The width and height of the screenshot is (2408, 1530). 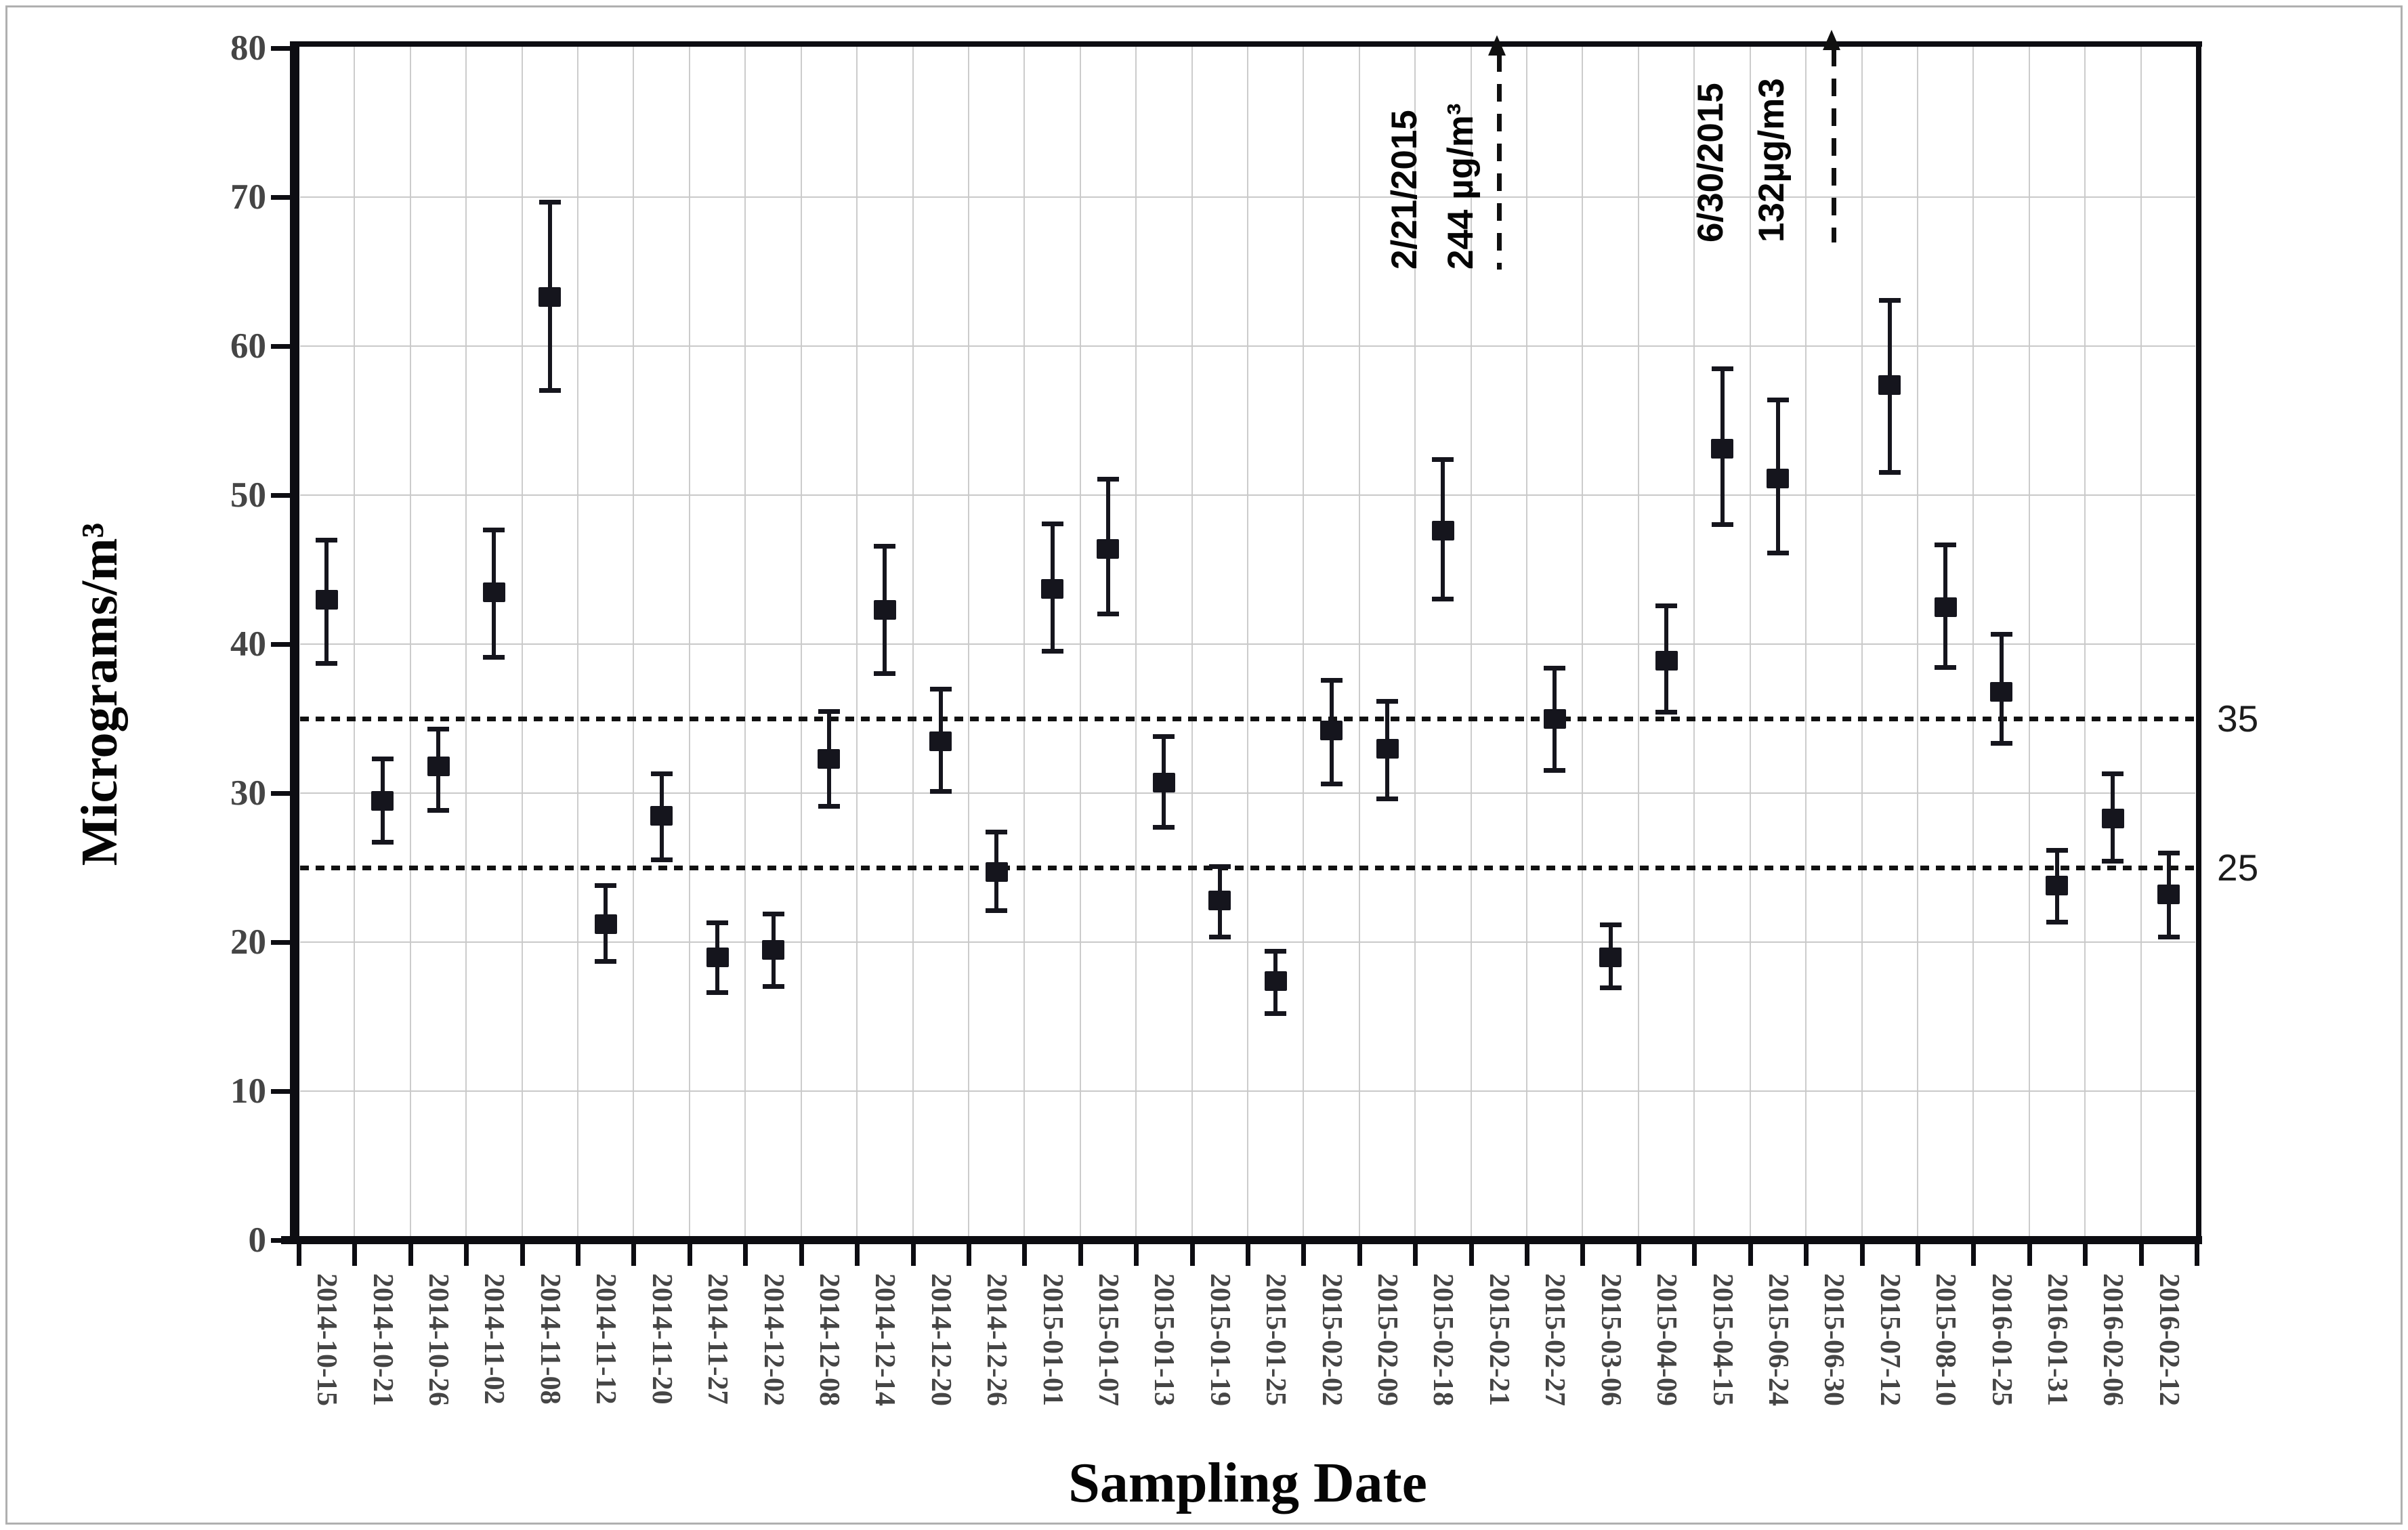 What do you see at coordinates (1946, 1339) in the screenshot?
I see `x-tick-label: 2015-08-10` at bounding box center [1946, 1339].